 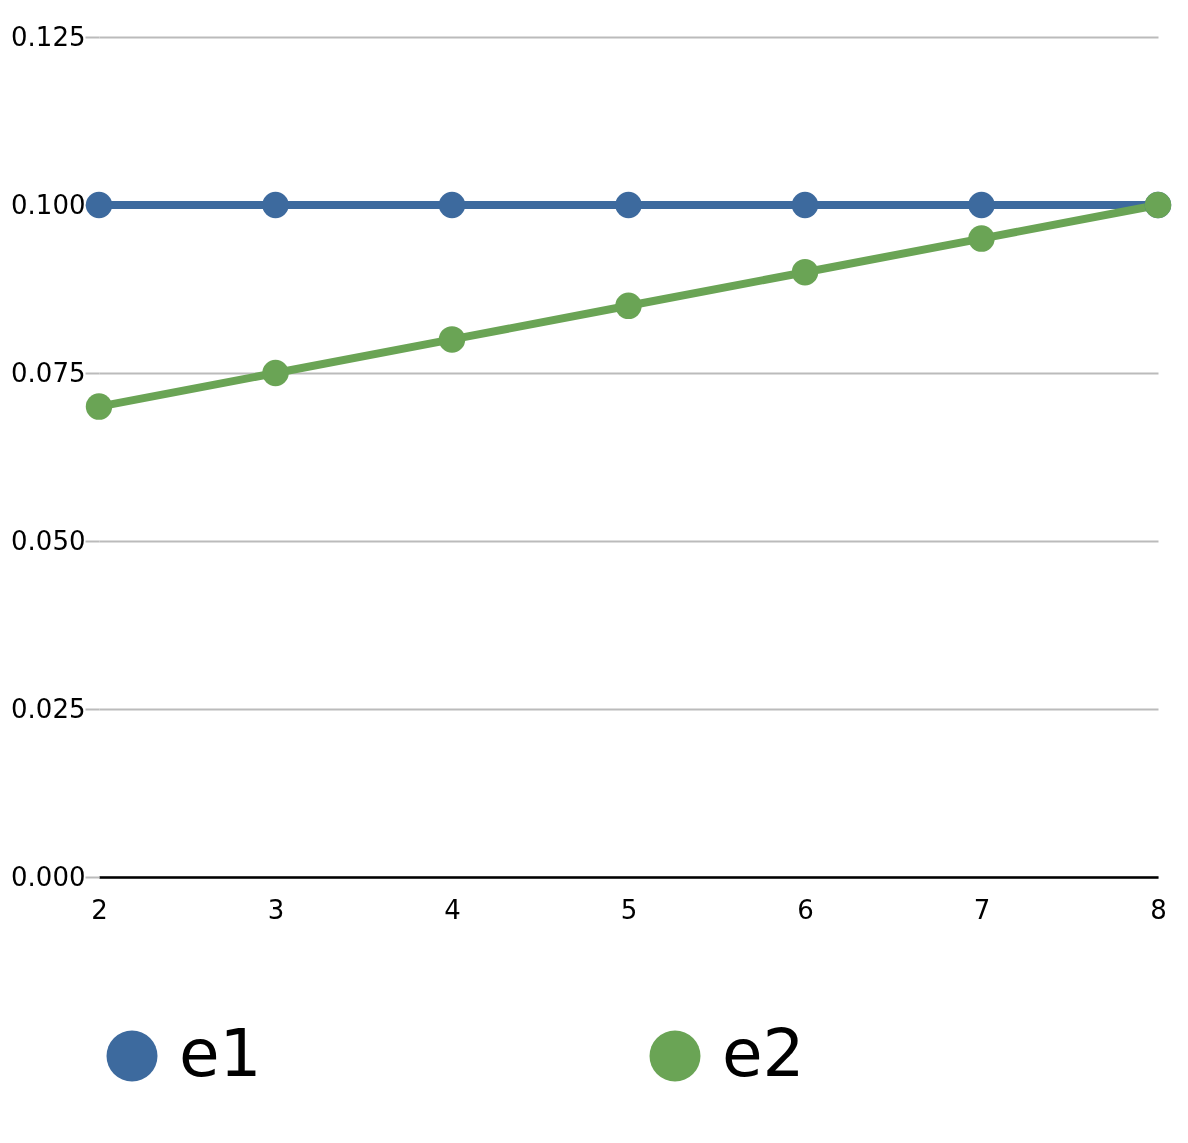 What do you see at coordinates (982, 909) in the screenshot?
I see `x-tick-label: 7` at bounding box center [982, 909].